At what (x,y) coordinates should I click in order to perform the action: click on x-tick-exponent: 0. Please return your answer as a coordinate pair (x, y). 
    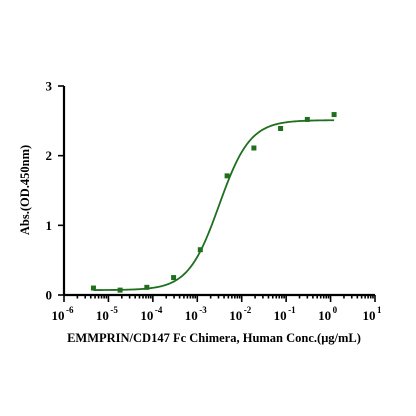
    Looking at the image, I should click on (335, 310).